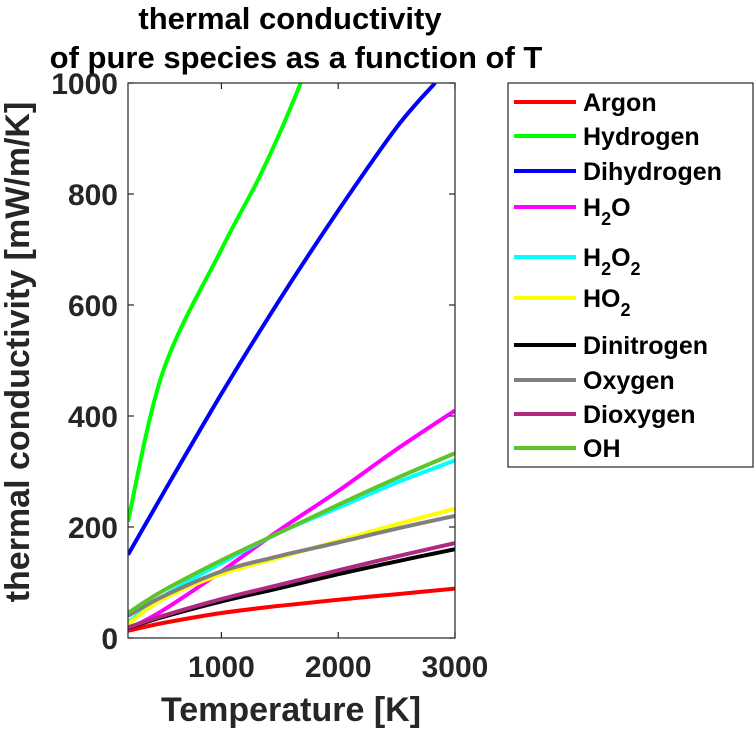 Image resolution: width=756 pixels, height=731 pixels. I want to click on legend-label-h2o2: H2O2, so click(612, 261).